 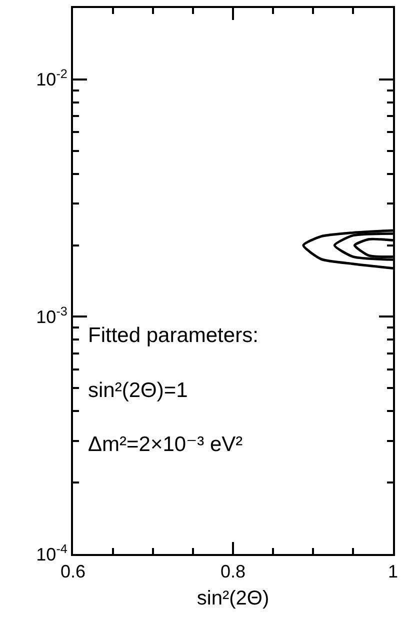 What do you see at coordinates (138, 390) in the screenshot?
I see `annotation: sin²(2Θ)=1` at bounding box center [138, 390].